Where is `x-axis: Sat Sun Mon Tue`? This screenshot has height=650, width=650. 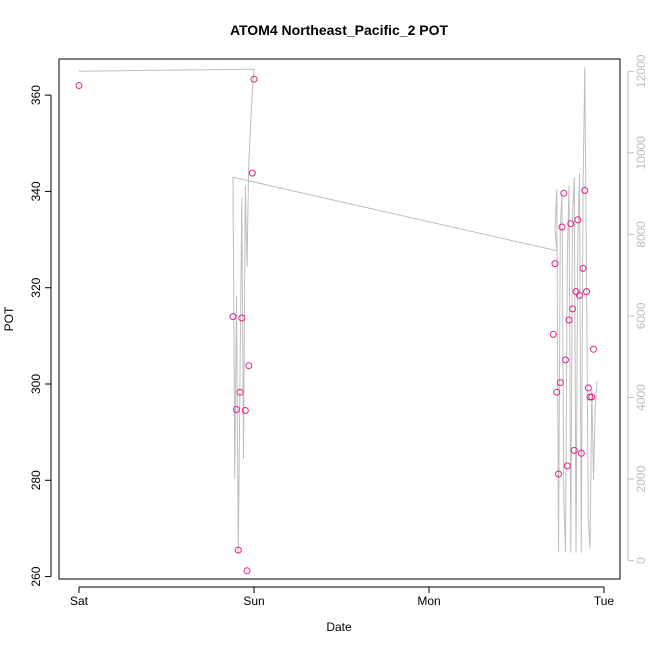
x-axis: Sat Sun Mon Tue is located at coordinates (342, 597).